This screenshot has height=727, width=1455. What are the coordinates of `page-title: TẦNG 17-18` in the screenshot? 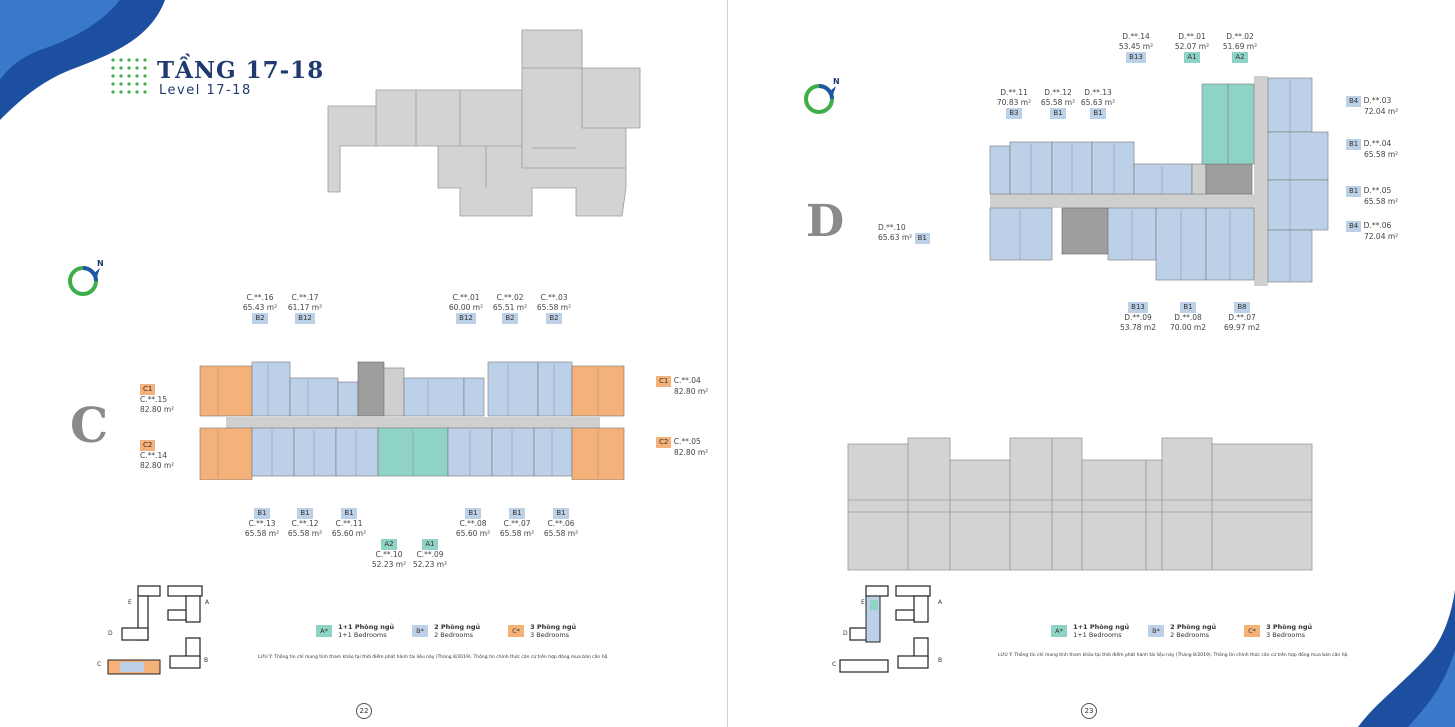 It's located at (241, 70).